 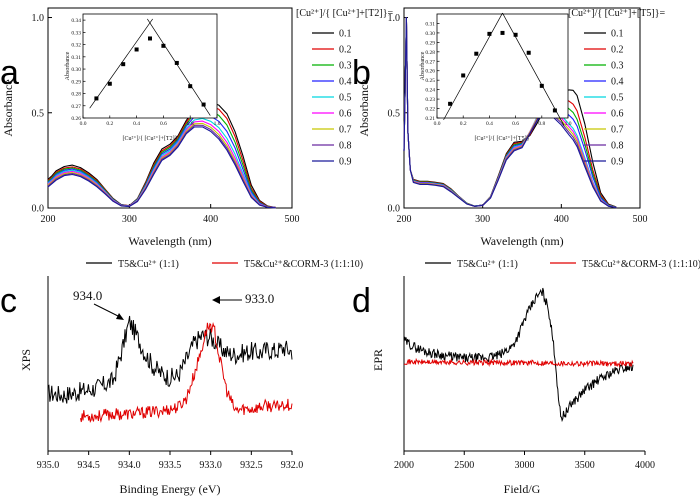 I want to click on panel-b-inset-x-ticks: 0.0 0.2 0.4 0.6 0.8 1.0, so click(x=503, y=121).